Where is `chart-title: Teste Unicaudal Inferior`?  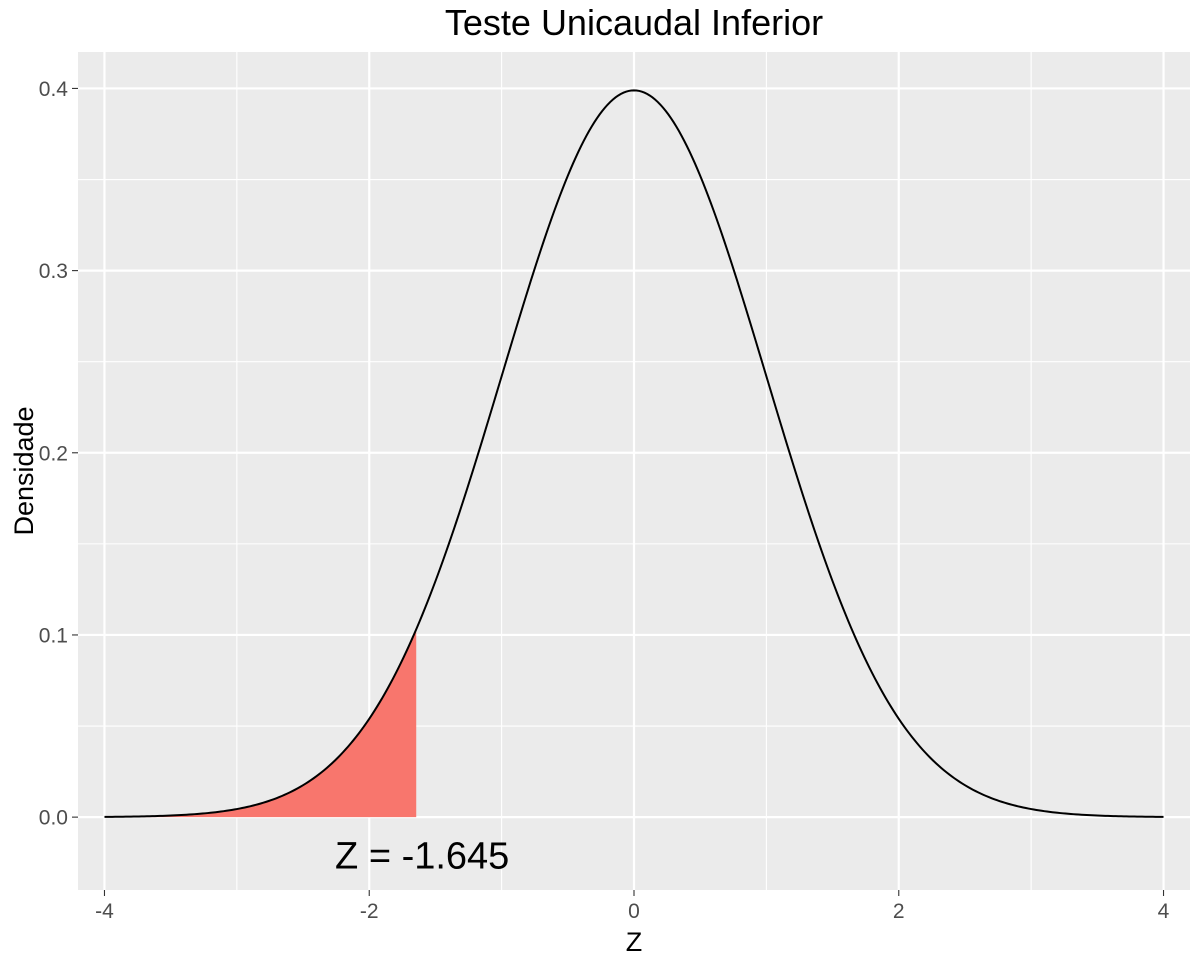 chart-title: Teste Unicaudal Inferior is located at coordinates (634, 22).